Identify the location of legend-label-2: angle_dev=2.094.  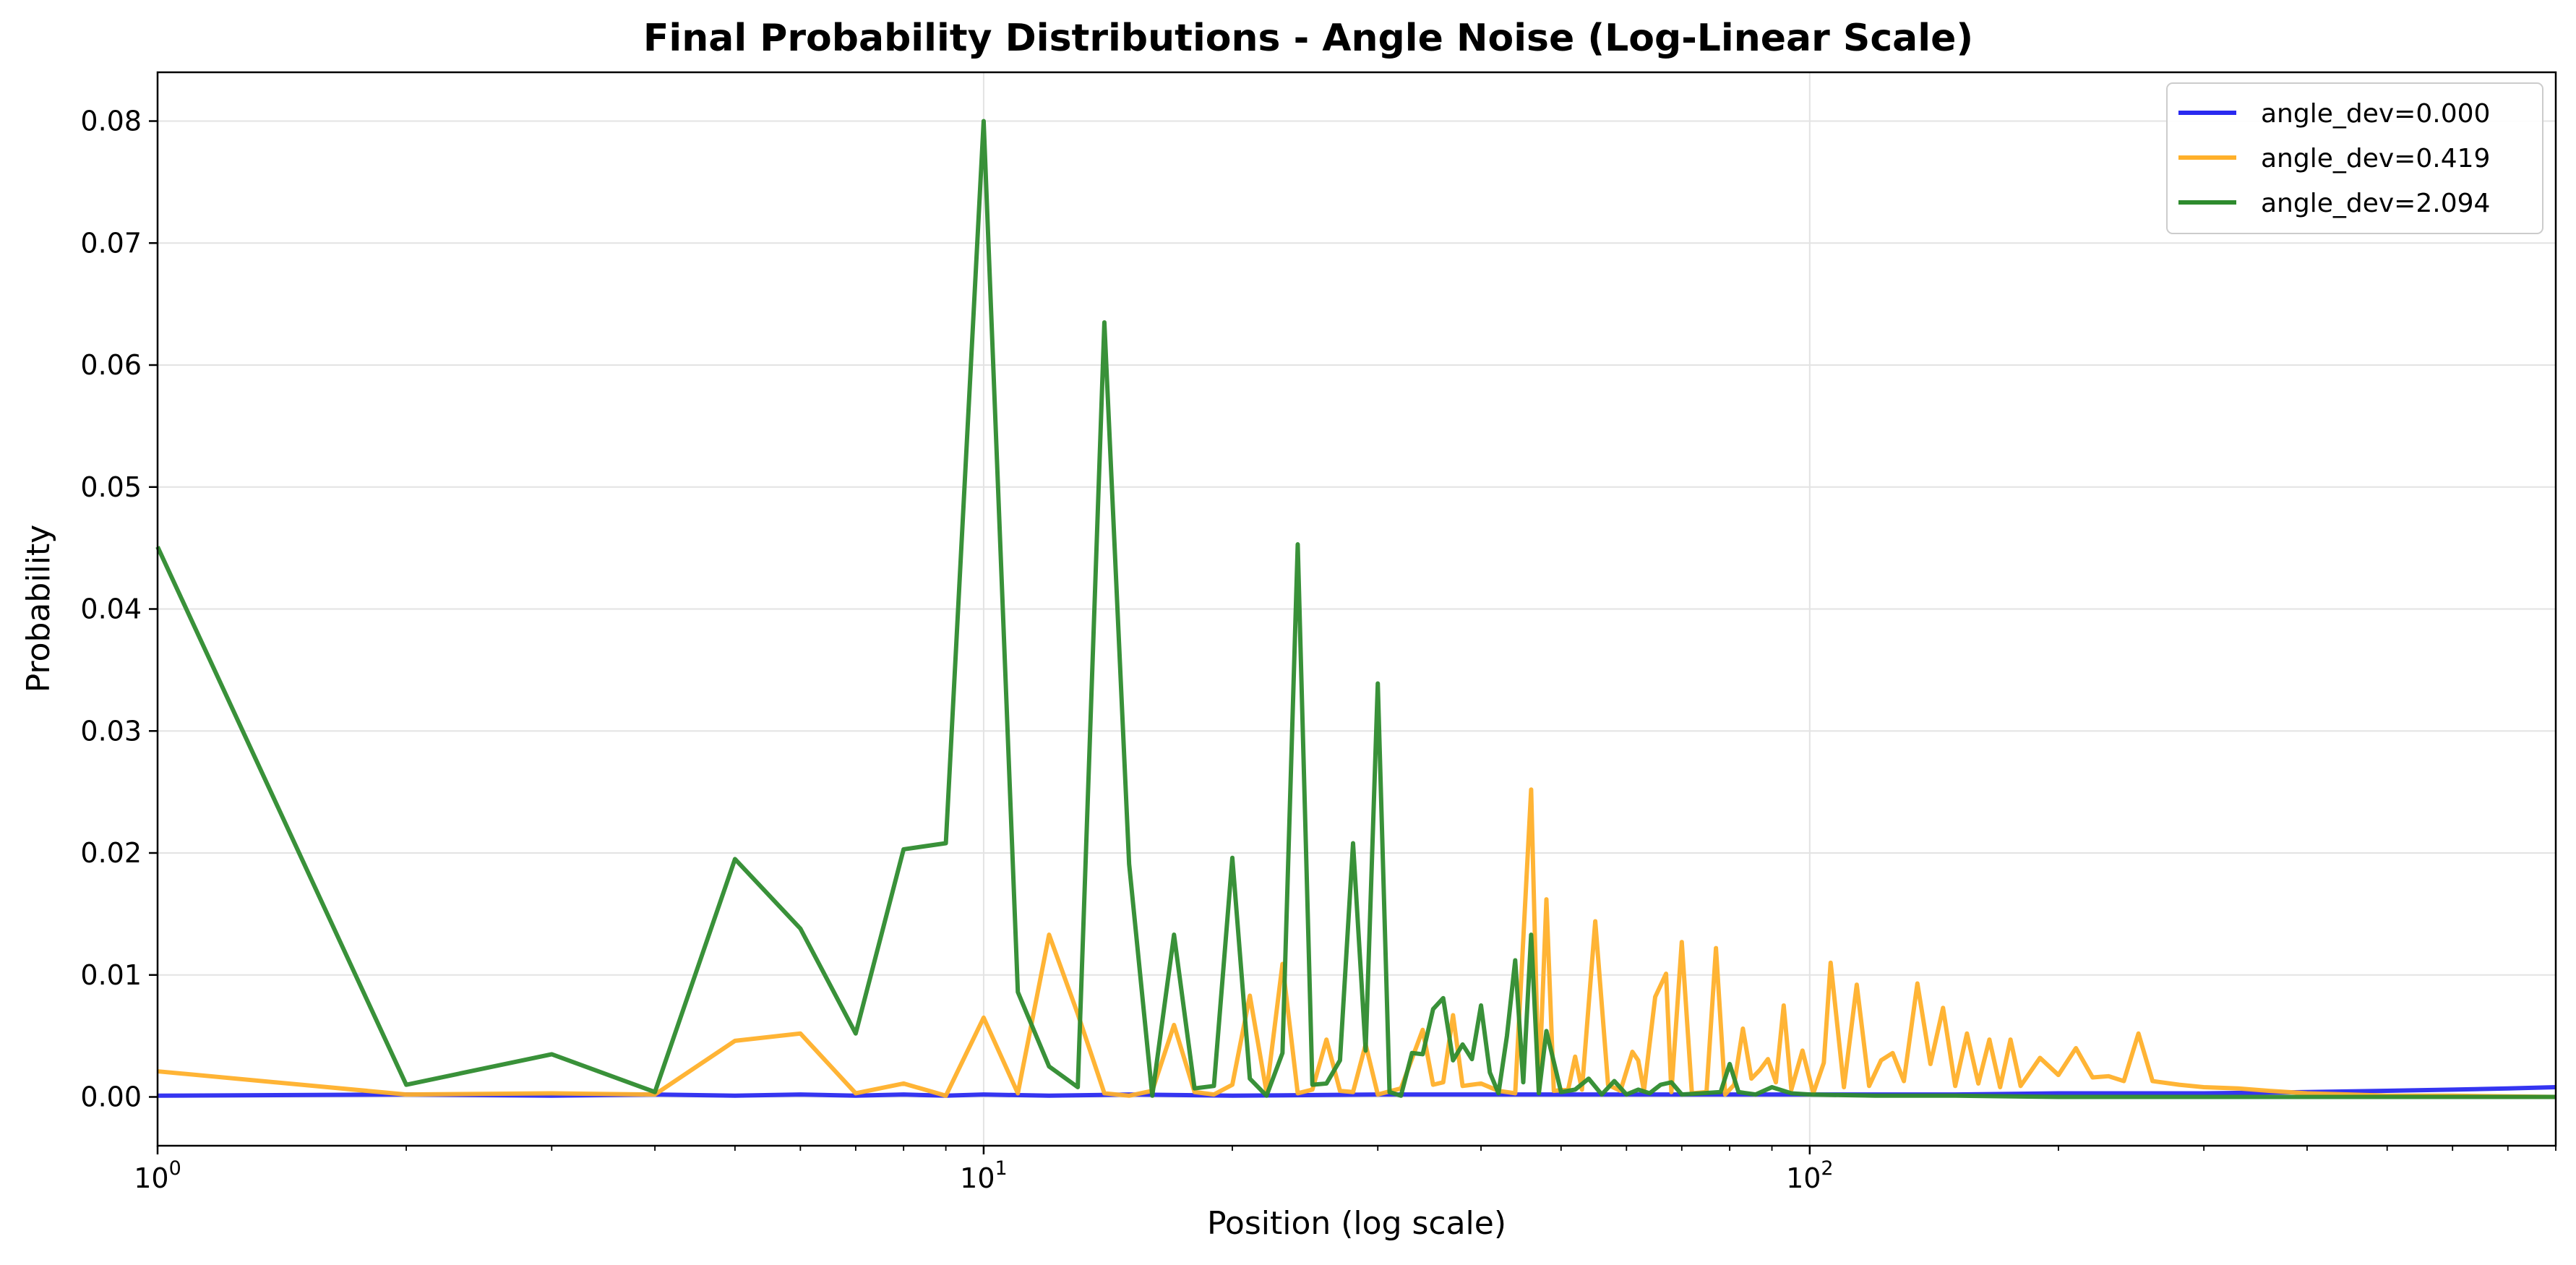
(2376, 204).